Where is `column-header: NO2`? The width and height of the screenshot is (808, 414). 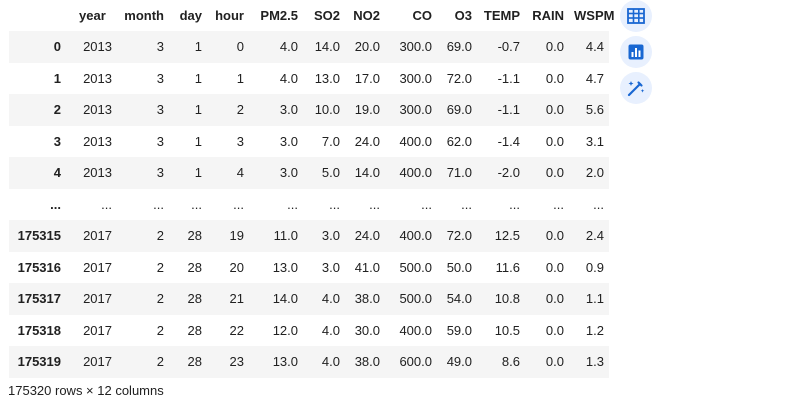 column-header: NO2 is located at coordinates (366, 15).